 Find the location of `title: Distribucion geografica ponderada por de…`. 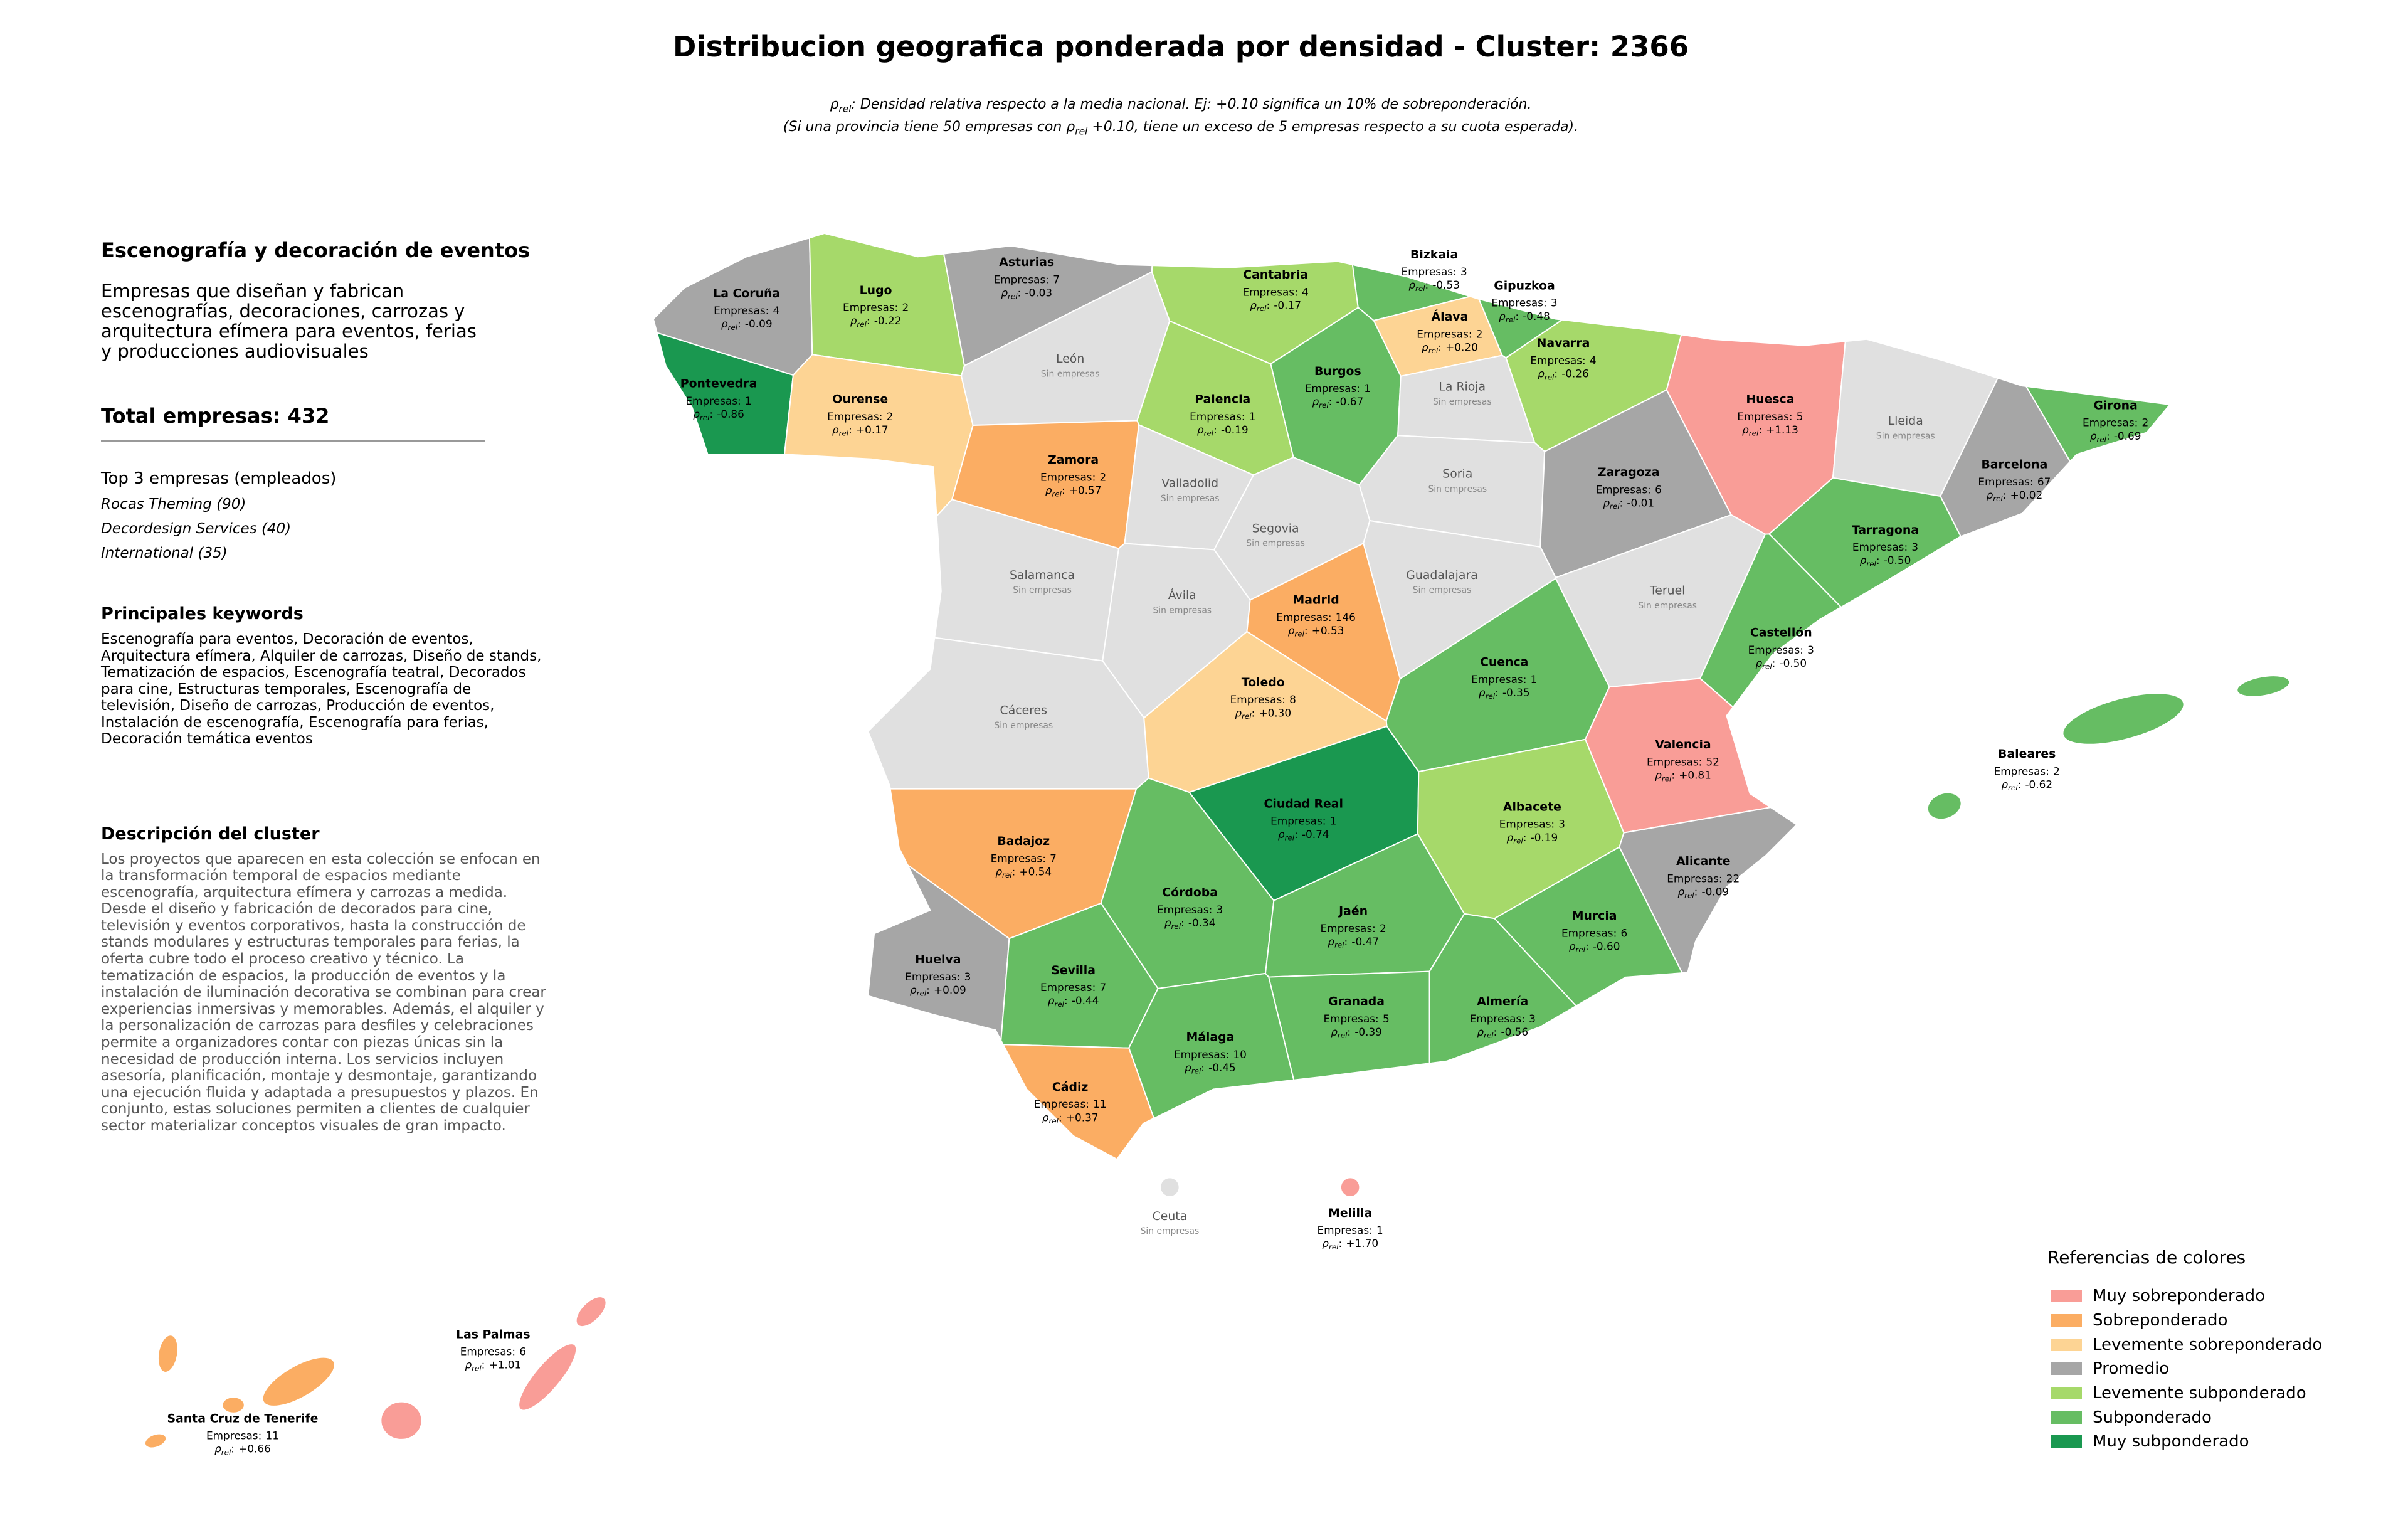

title: Distribucion geografica ponderada por de… is located at coordinates (1181, 46).